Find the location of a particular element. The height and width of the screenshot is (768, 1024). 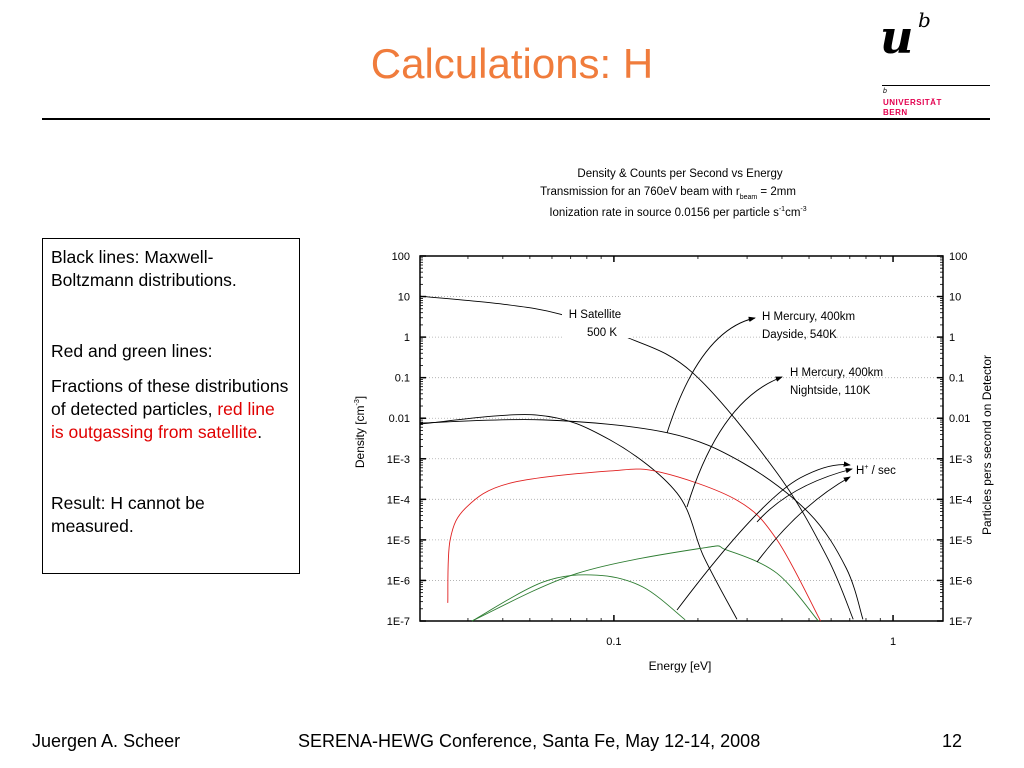

y2-tick-label: 10 is located at coordinates (955, 298).